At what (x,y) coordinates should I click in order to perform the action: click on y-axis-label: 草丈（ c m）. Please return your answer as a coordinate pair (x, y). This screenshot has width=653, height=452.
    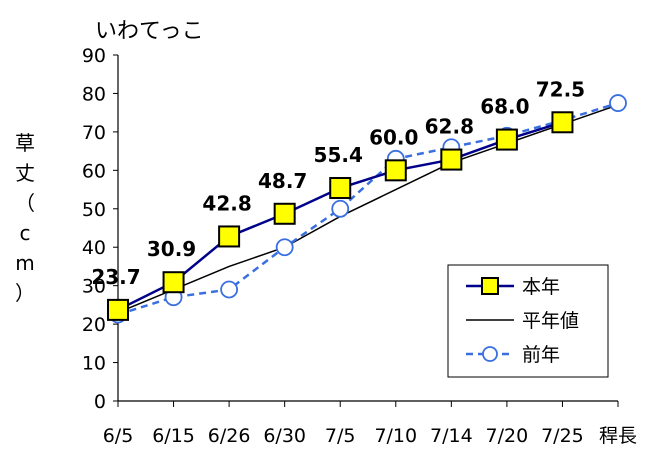
    Looking at the image, I should click on (25, 218).